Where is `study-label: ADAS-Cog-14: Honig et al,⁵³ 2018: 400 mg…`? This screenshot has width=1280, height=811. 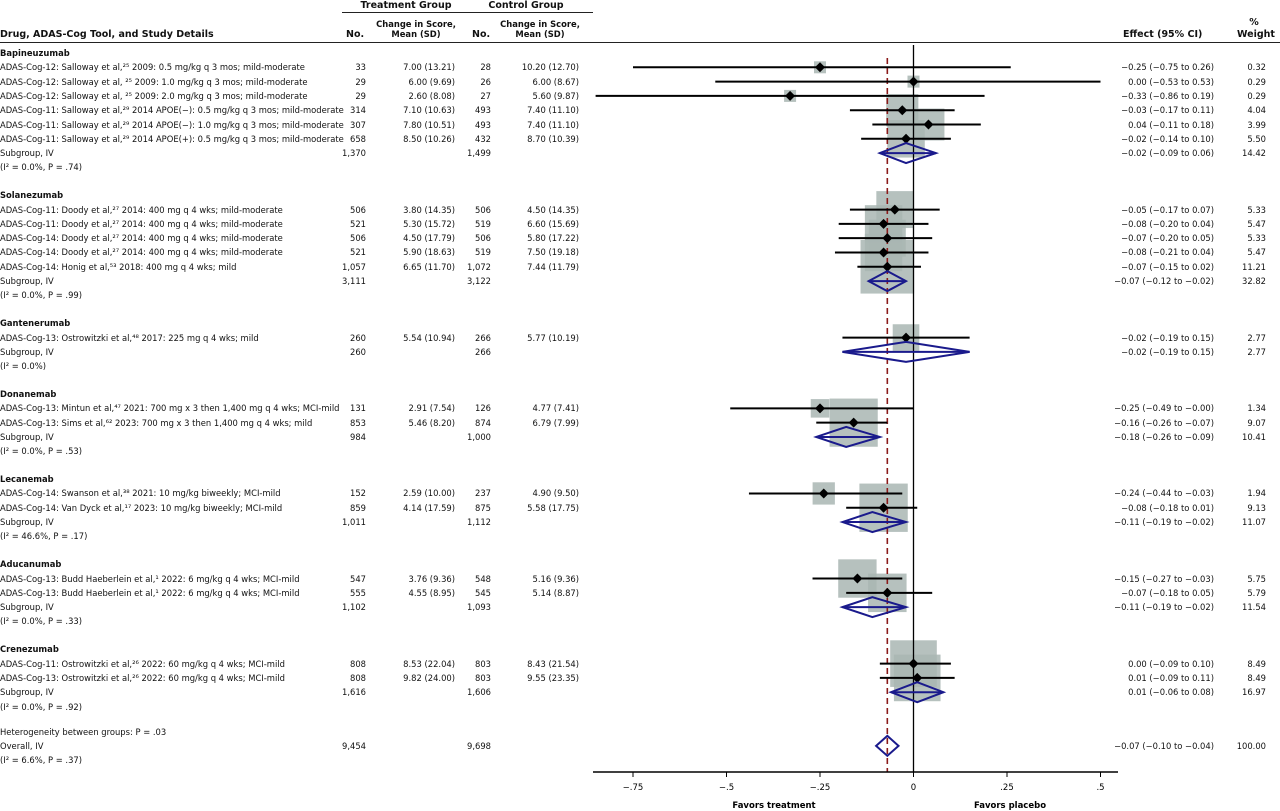 study-label: ADAS-Cog-14: Honig et al,⁵³ 2018: 400 mg… is located at coordinates (118, 266).